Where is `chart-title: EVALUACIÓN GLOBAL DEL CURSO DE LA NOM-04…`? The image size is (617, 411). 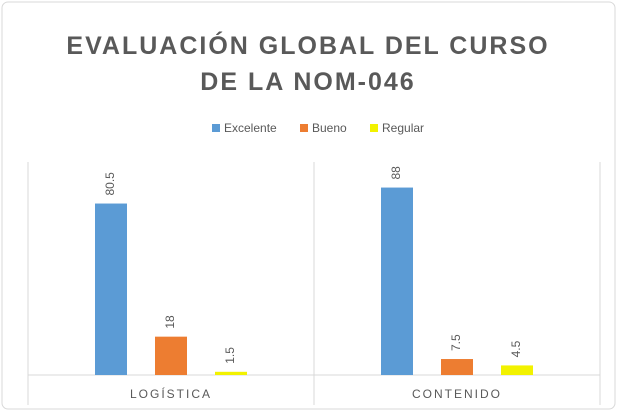
chart-title: EVALUACIÓN GLOBAL DEL CURSO DE LA NOM-04… is located at coordinates (308, 64).